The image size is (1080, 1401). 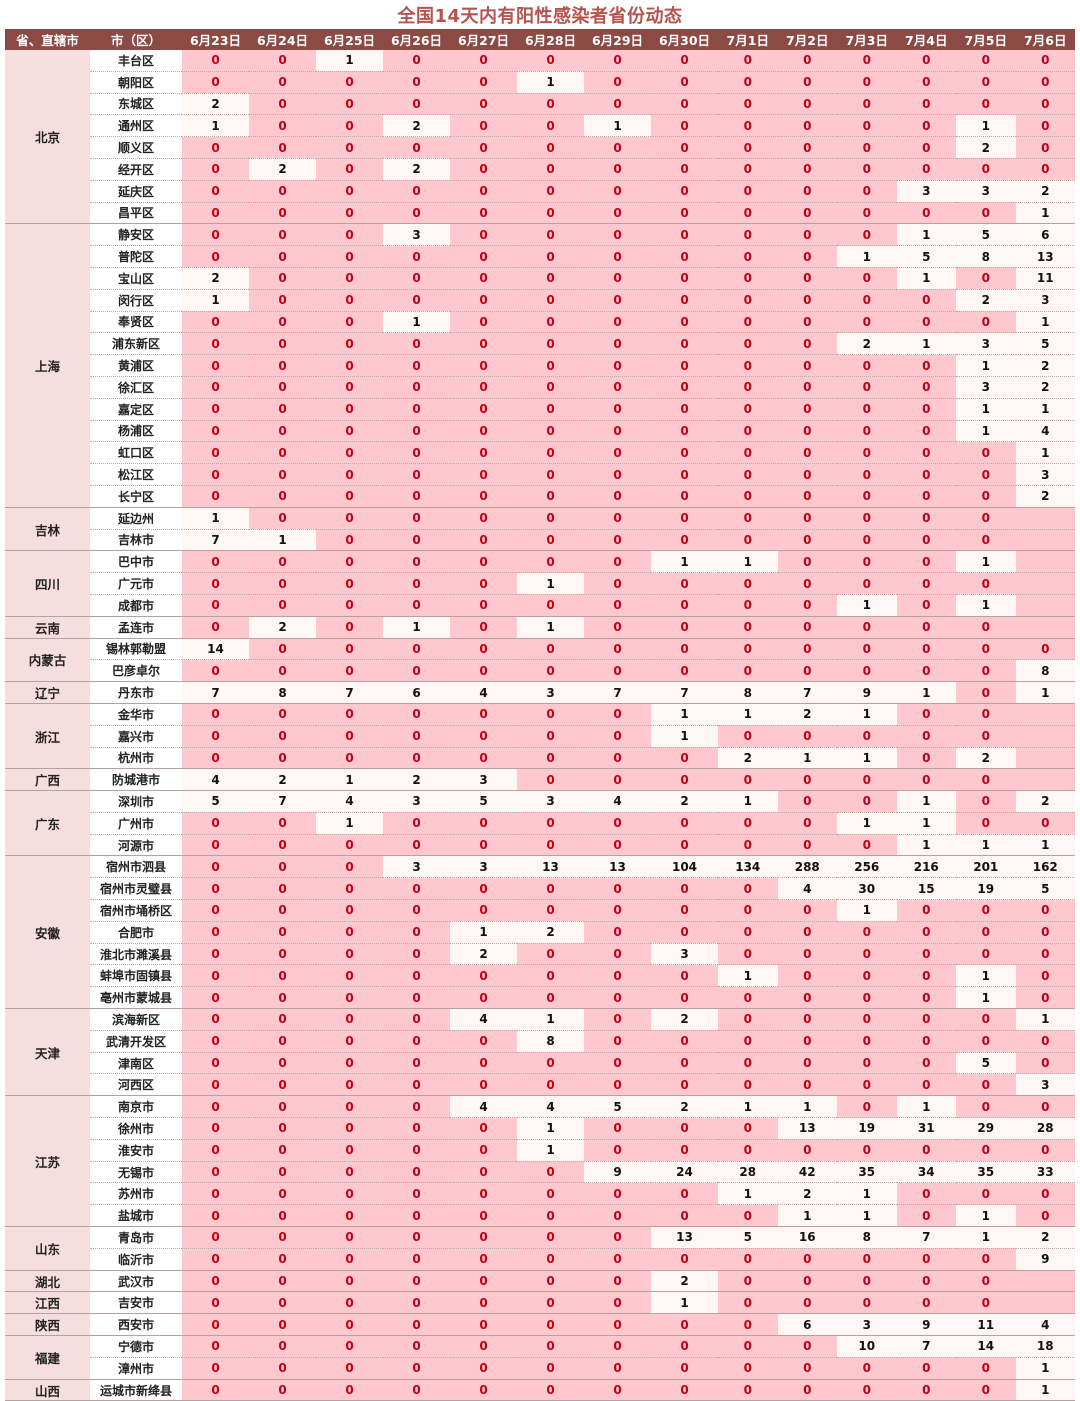 I want to click on case-count-cell: 7, so click(x=807, y=692).